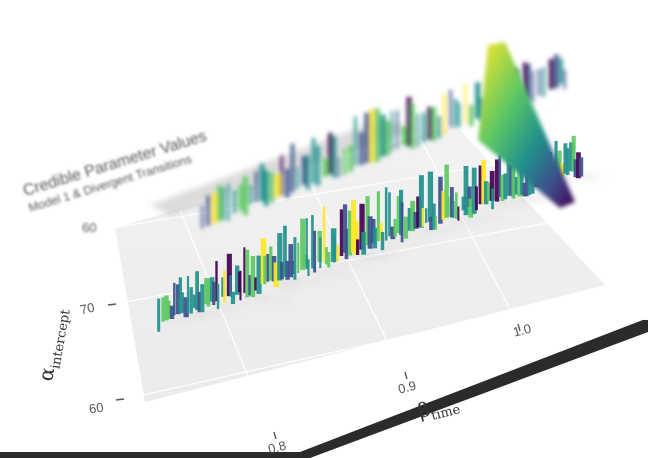 Image resolution: width=656 pixels, height=458 pixels. I want to click on x-tick-label: 0.8, so click(276, 447).